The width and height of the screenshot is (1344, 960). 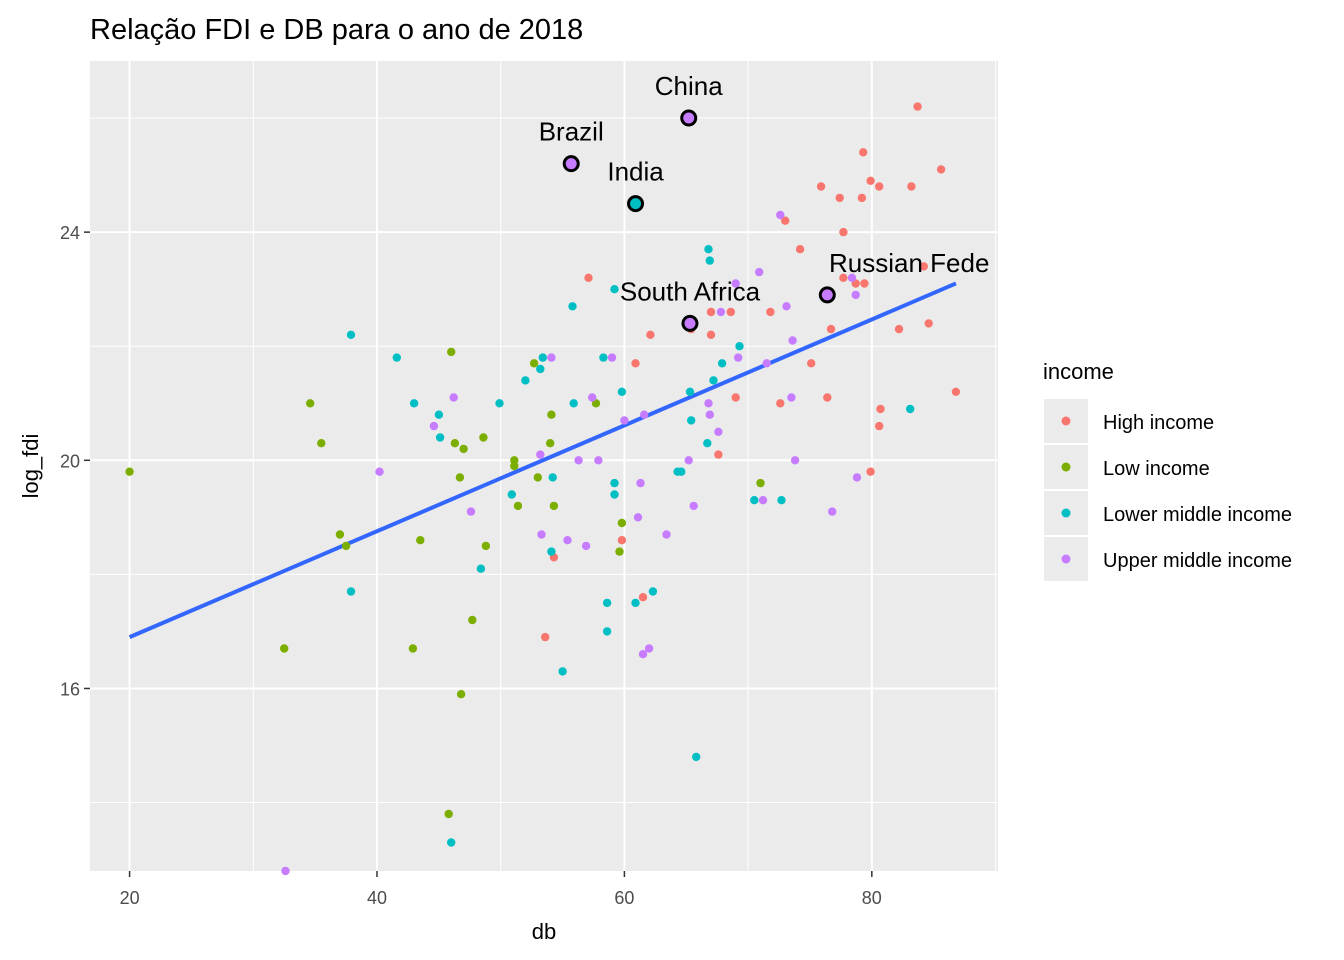 I want to click on x-tick-label: 60, so click(x=624, y=898).